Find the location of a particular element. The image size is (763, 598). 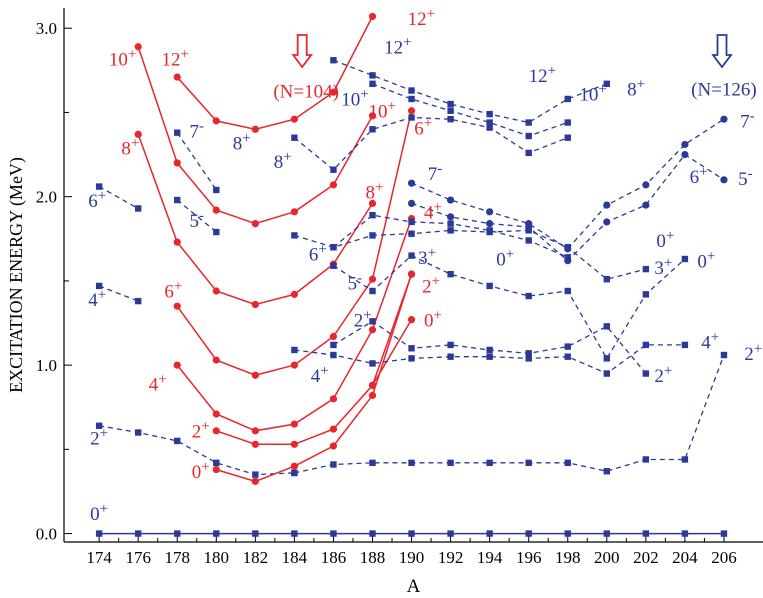

x-tick-label: 196 is located at coordinates (529, 557).